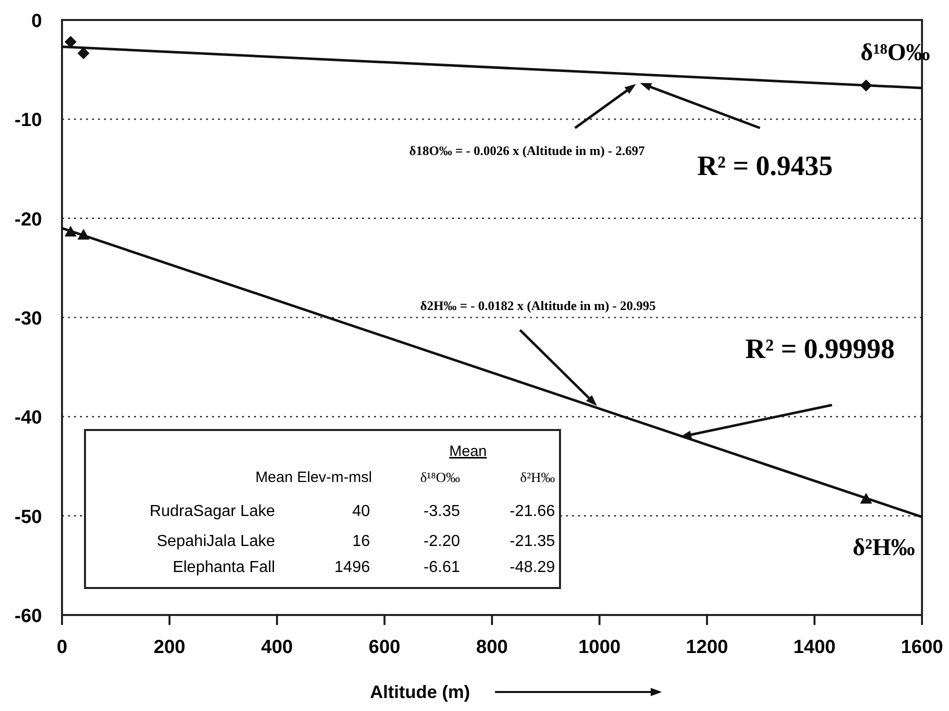  I want to click on x-tick-label: 0, so click(62, 647).